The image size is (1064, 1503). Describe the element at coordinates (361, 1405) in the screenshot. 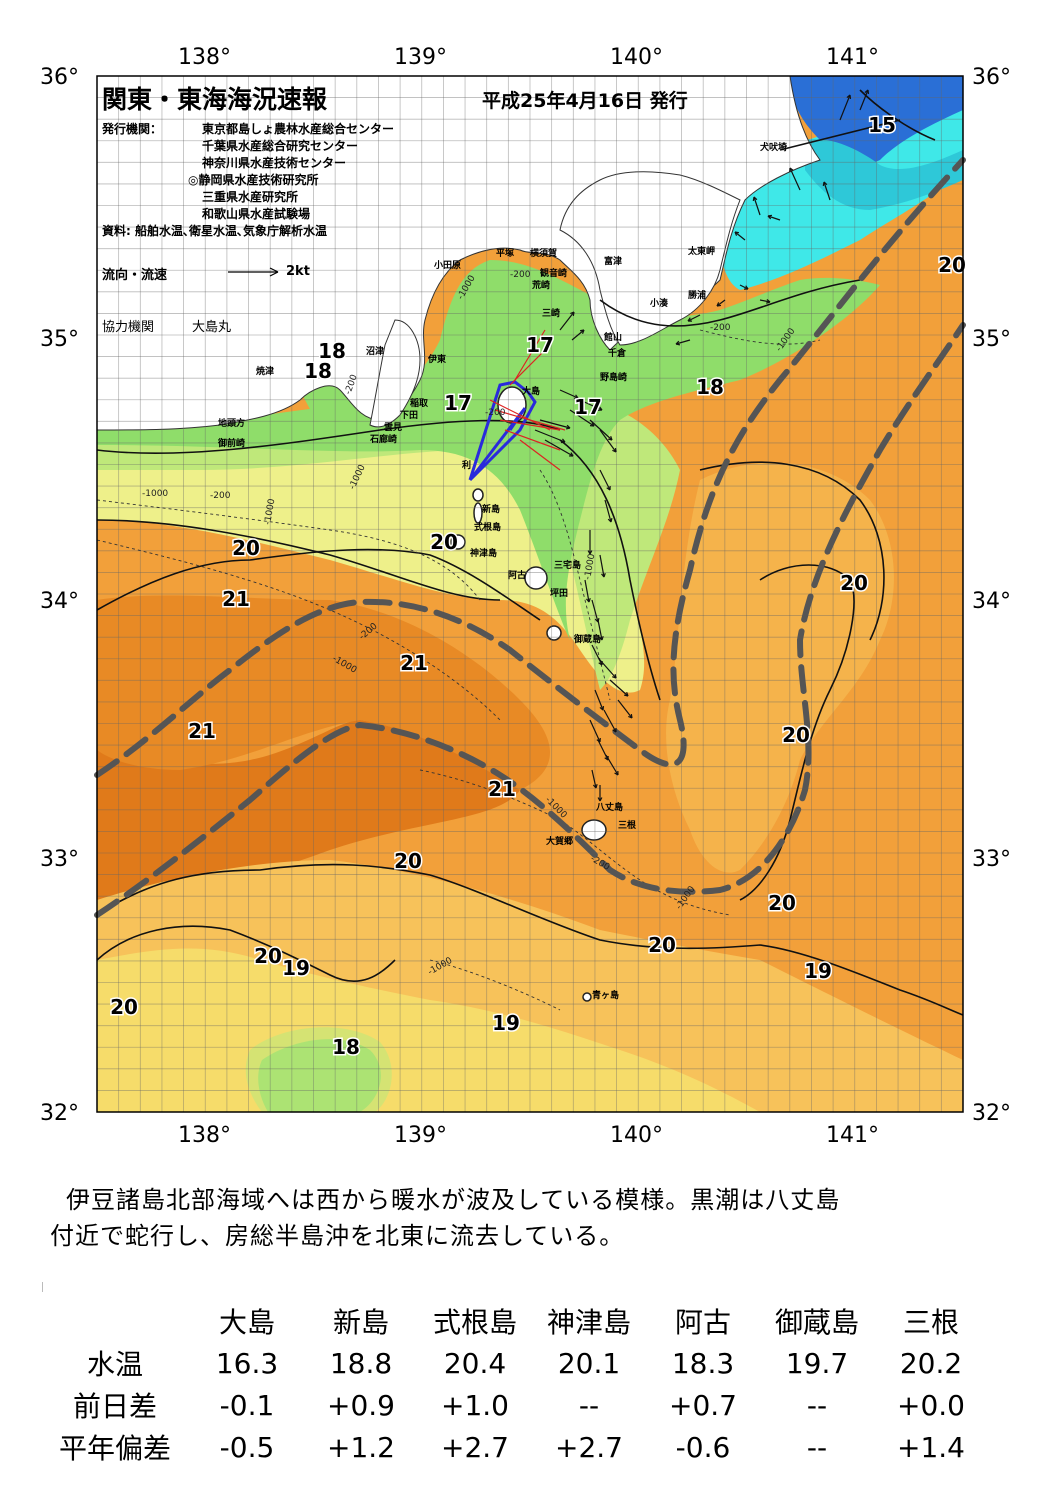

I see `table-cell: +0.9` at that location.